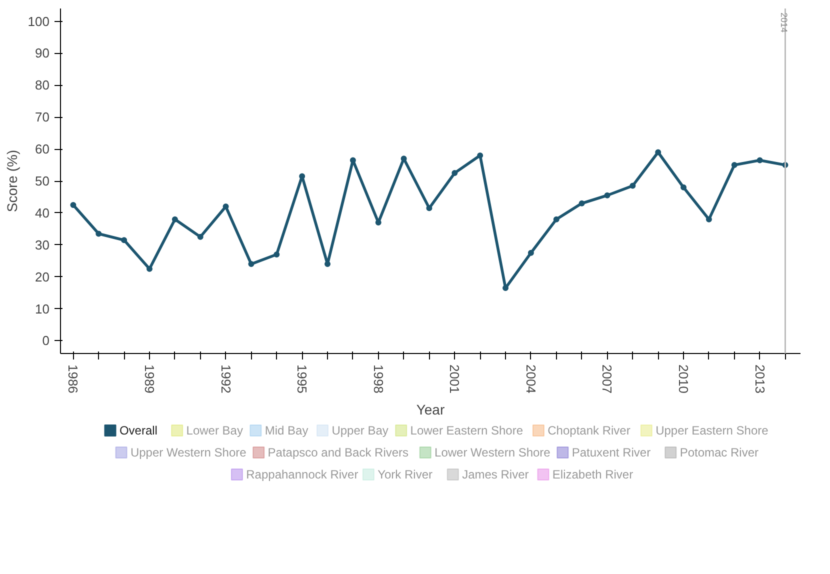  I want to click on y-tick-label: 90, so click(42, 53).